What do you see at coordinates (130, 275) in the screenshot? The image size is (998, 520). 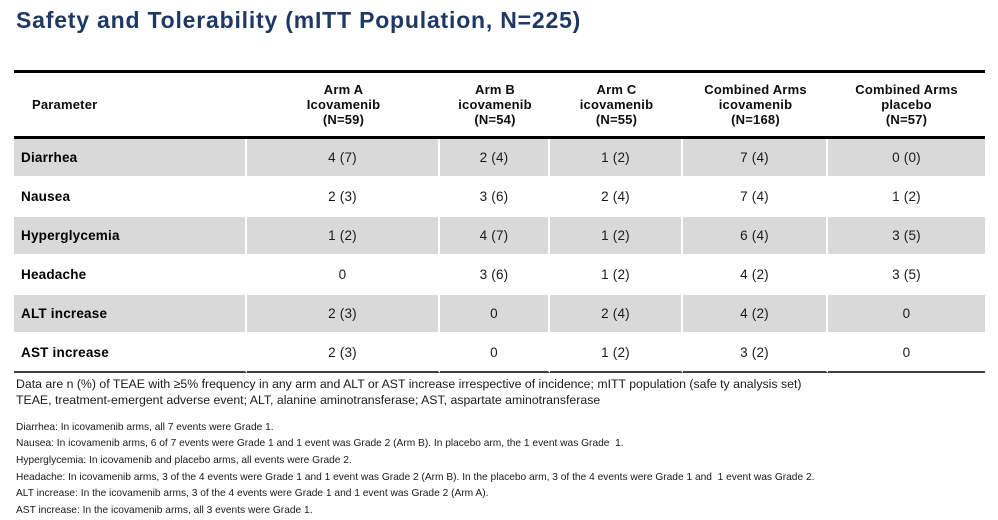 I see `row-label: Headache` at bounding box center [130, 275].